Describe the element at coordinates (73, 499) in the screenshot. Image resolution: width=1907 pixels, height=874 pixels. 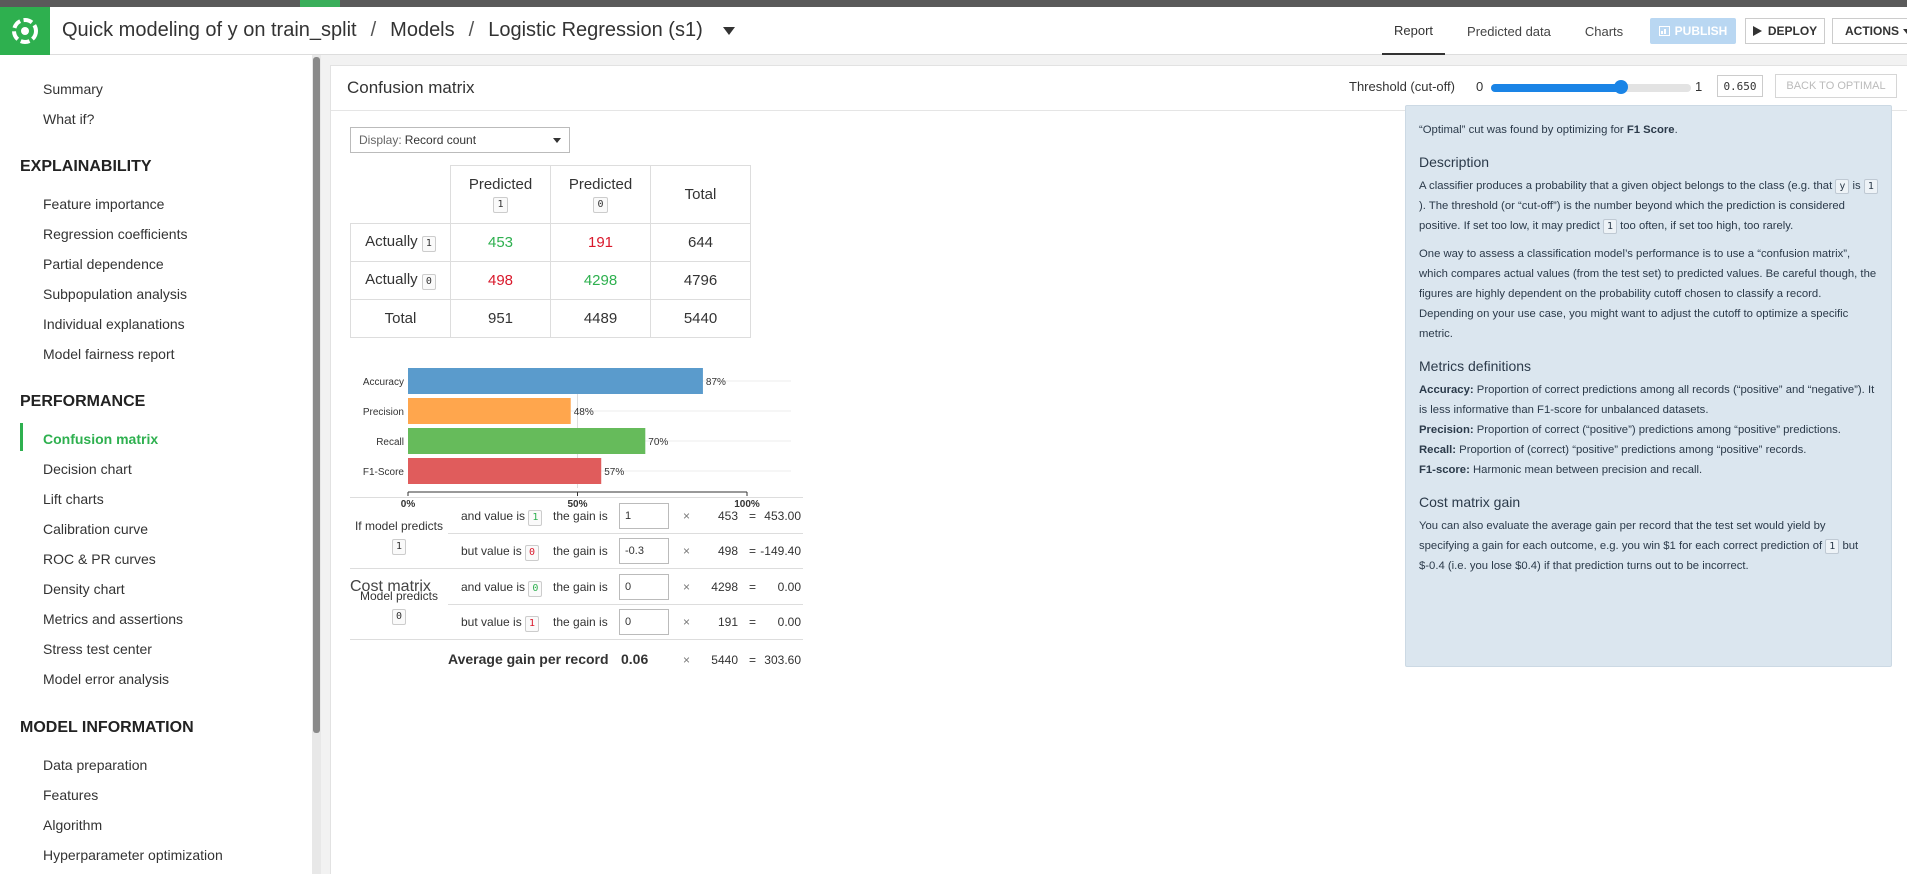
I see `sidebar-item-lift-charts: Lift charts` at that location.